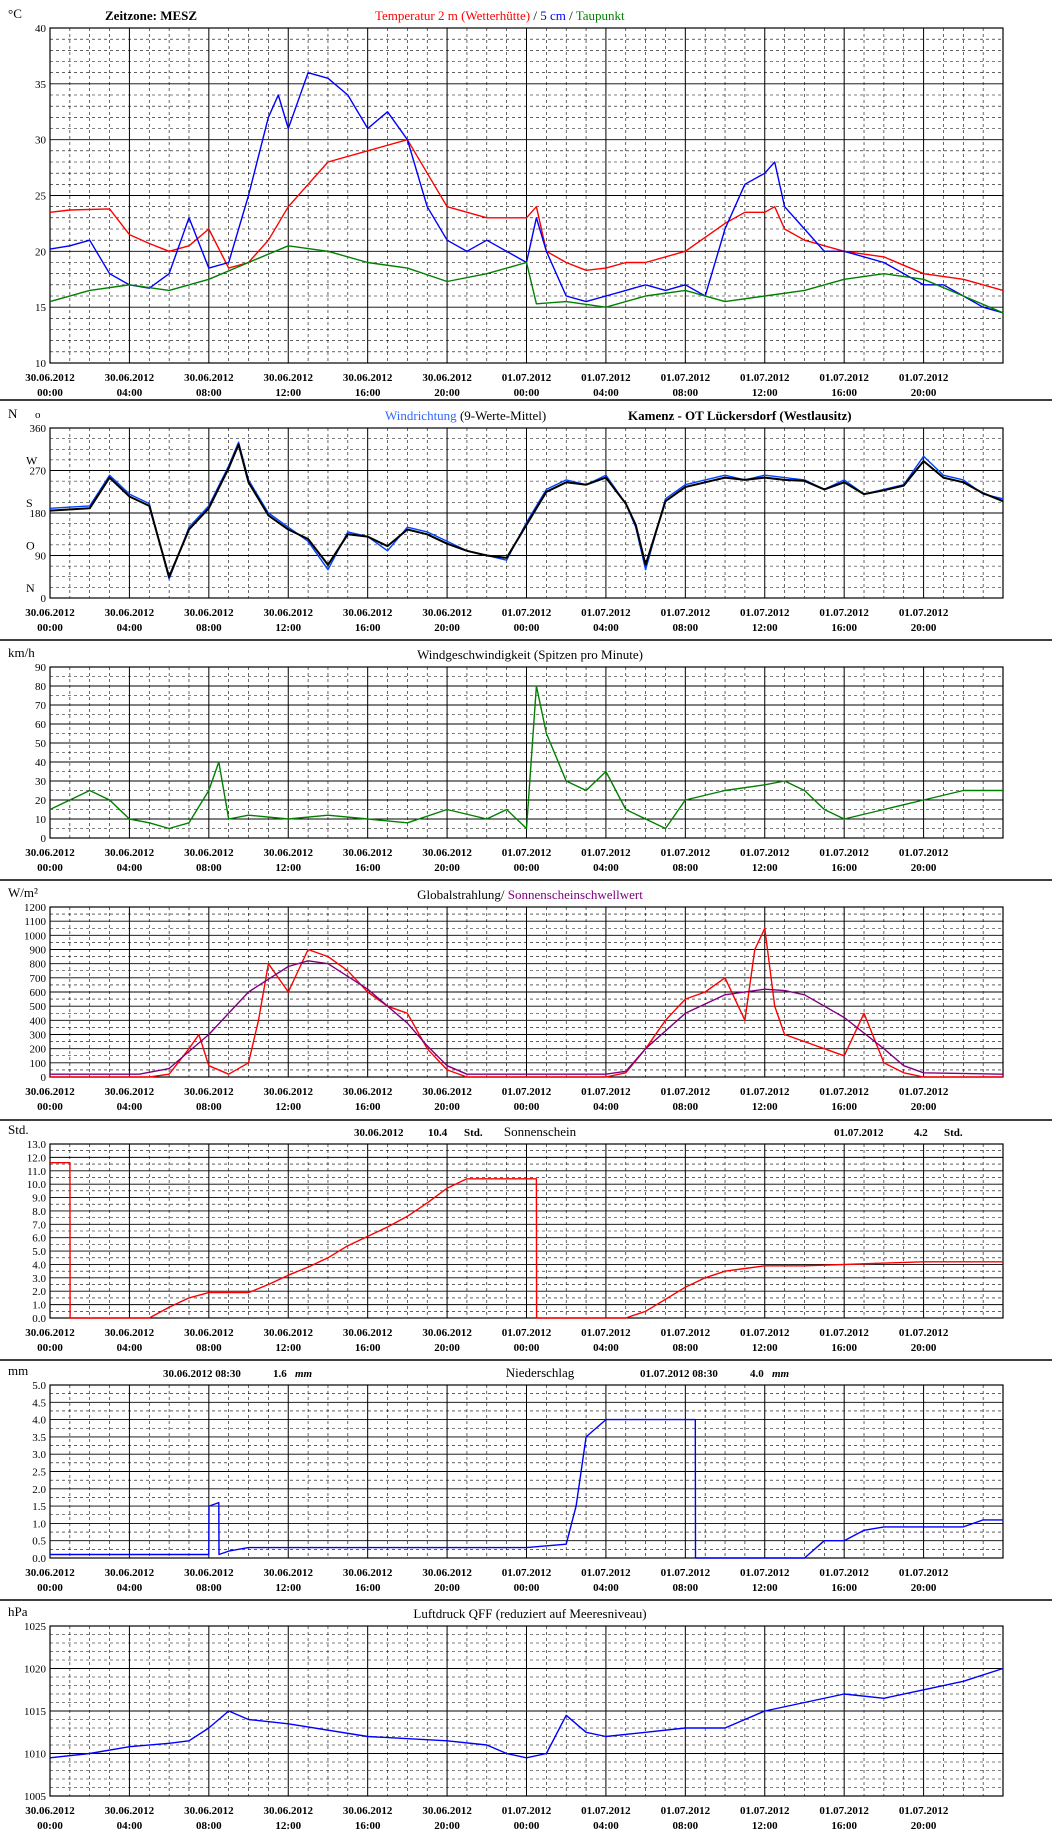 This screenshot has height=1846, width=1052. I want to click on compass-label: S, so click(29, 503).